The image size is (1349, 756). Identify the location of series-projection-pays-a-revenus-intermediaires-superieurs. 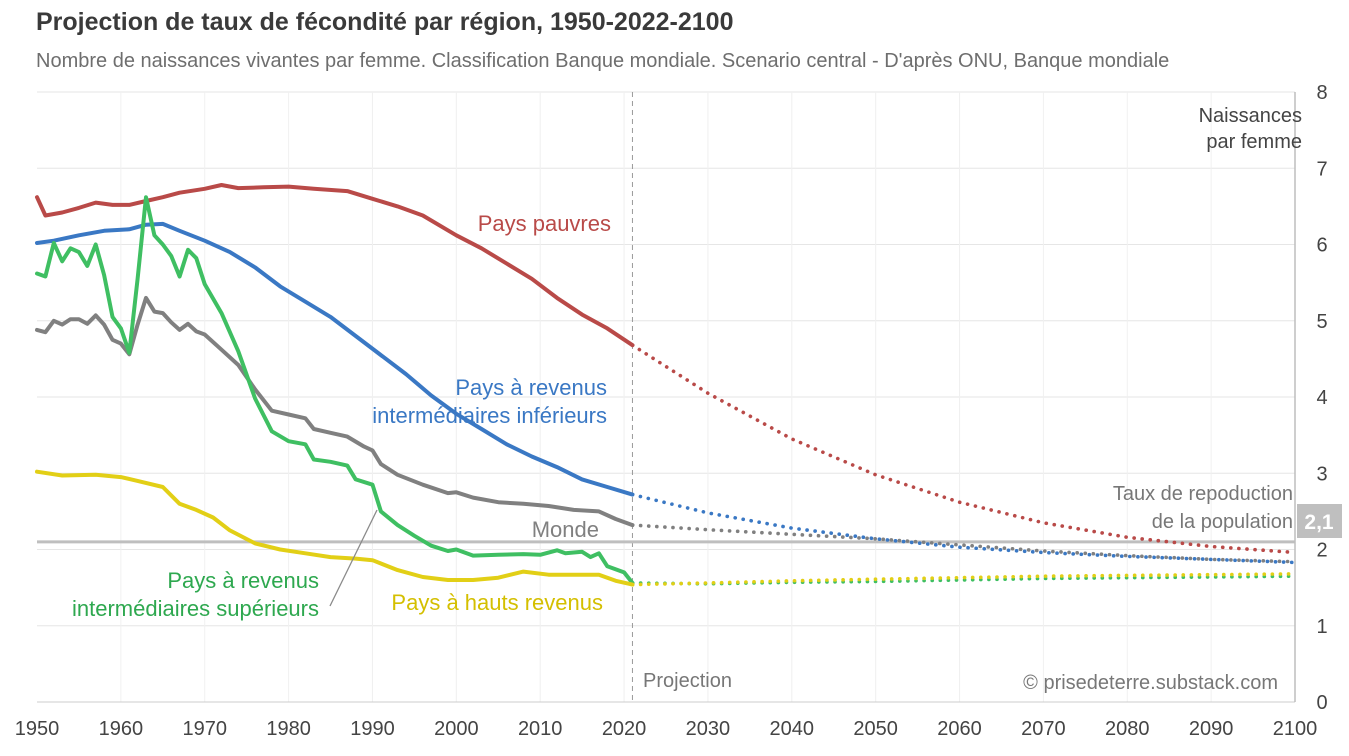
(963, 580).